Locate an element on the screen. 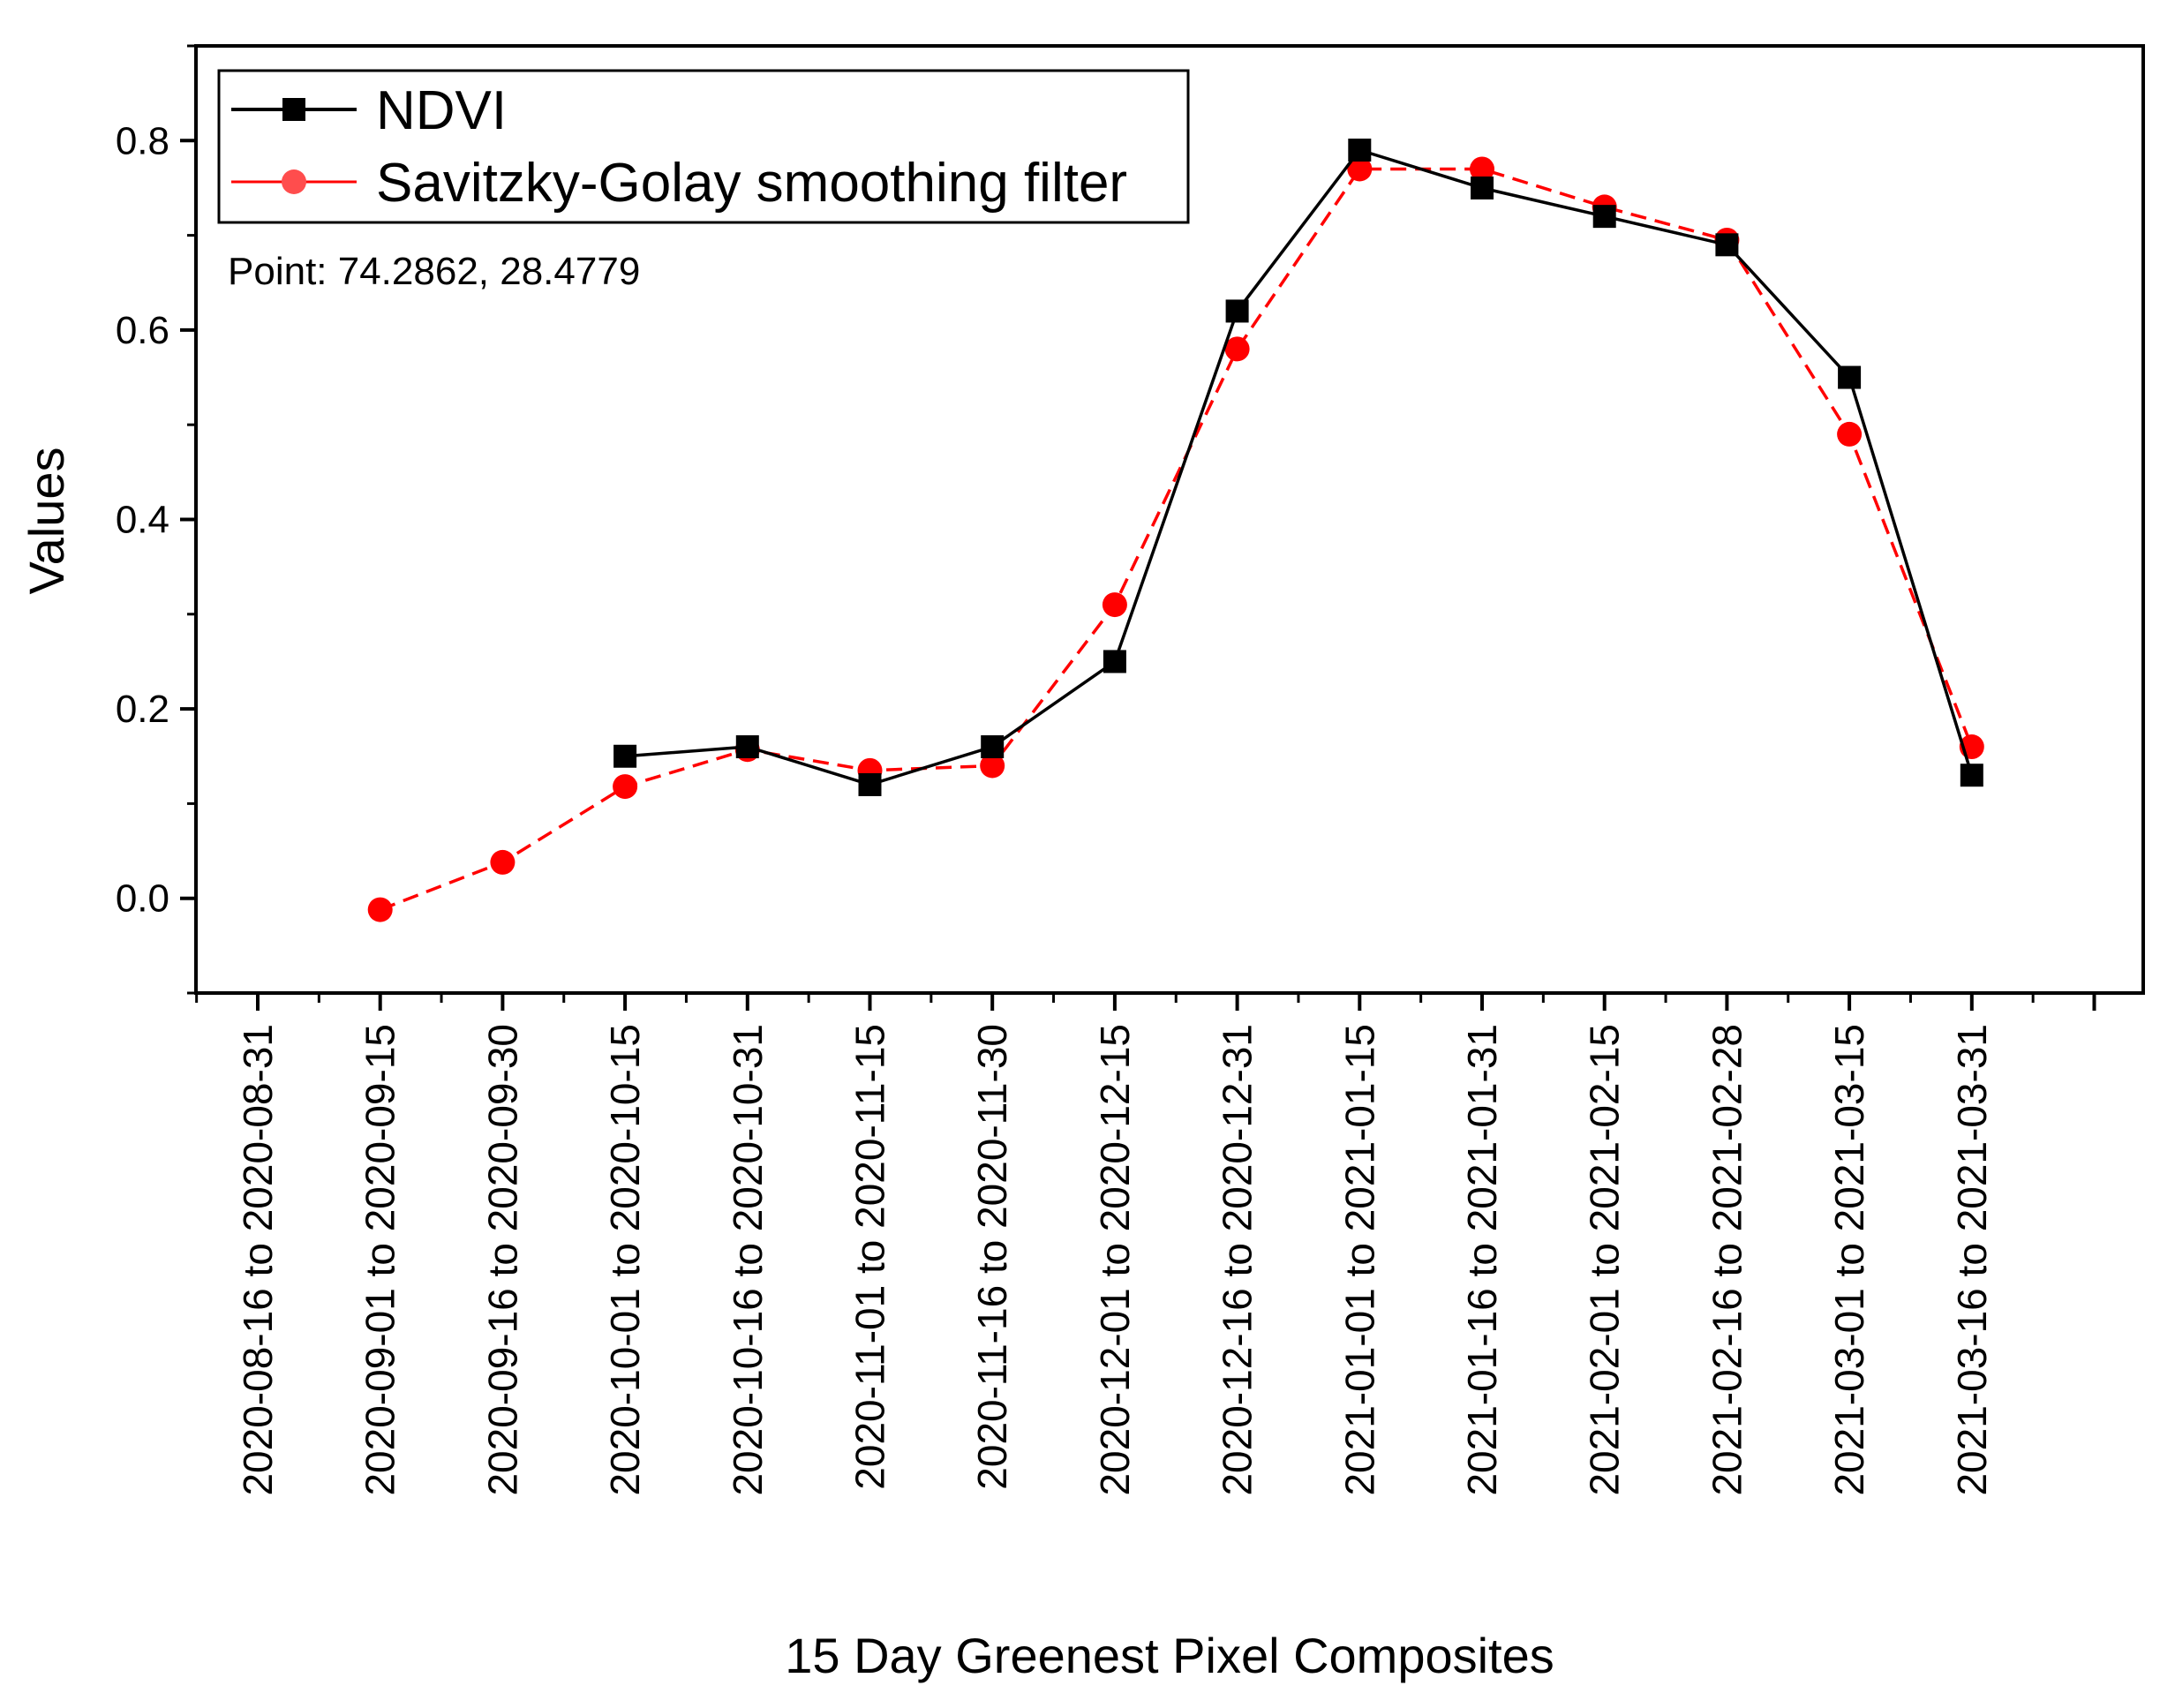  x-tick-label: 2021-03-16 to 2021-03-31 is located at coordinates (1972, 1260).